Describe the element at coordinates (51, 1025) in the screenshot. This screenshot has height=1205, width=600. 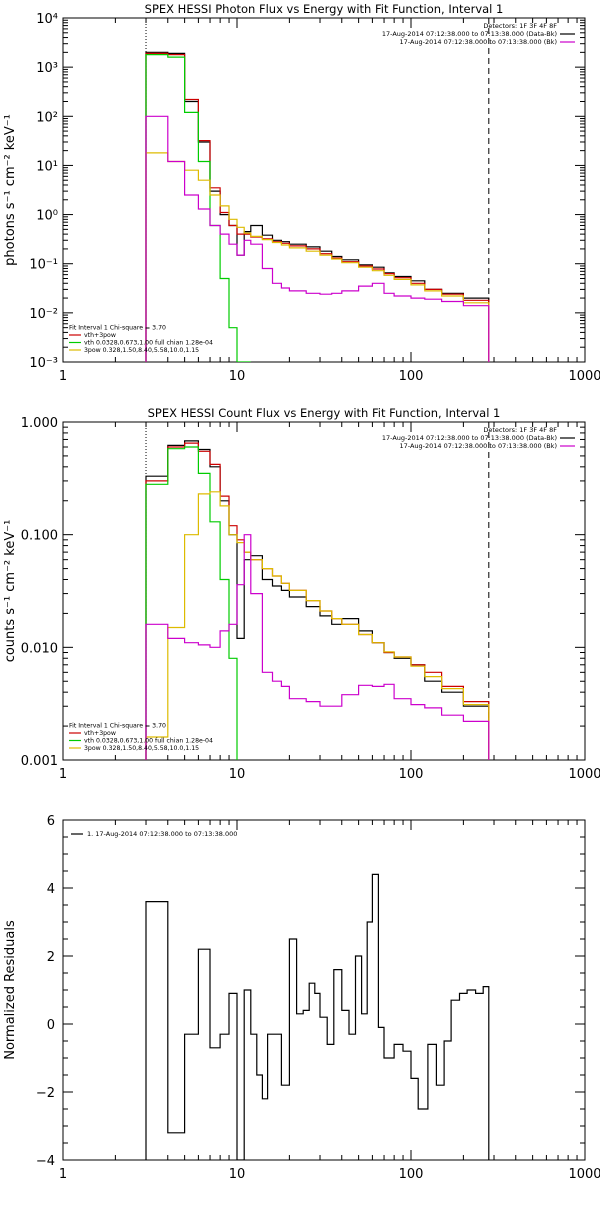
I see `y-tick-label: 0` at that location.